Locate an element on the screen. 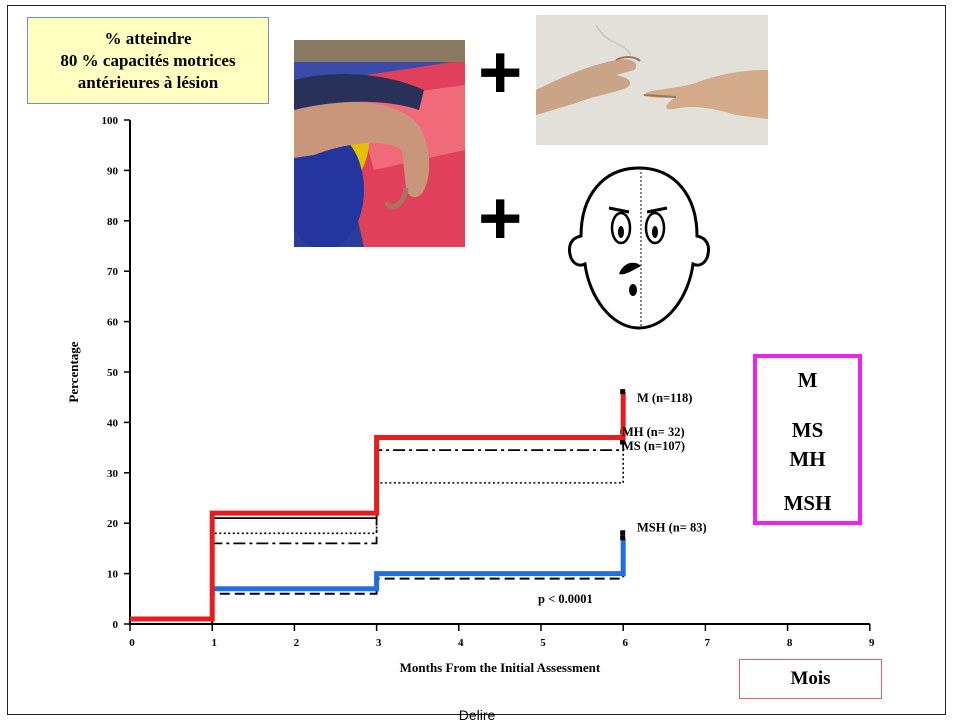 The image size is (954, 724). series-label-msh: MSH (n= 83) is located at coordinates (672, 528).